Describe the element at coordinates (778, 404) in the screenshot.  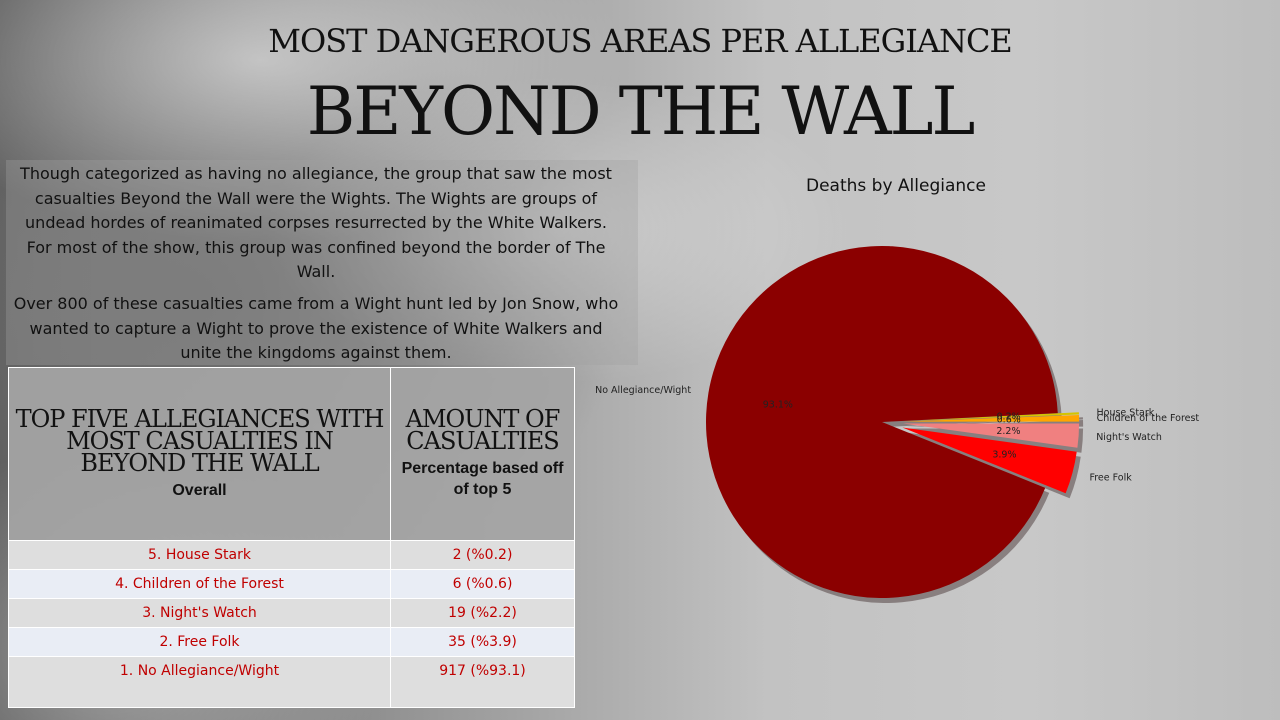
I see `pie-pct-label-no-allegiance-wight: 93.1%` at that location.